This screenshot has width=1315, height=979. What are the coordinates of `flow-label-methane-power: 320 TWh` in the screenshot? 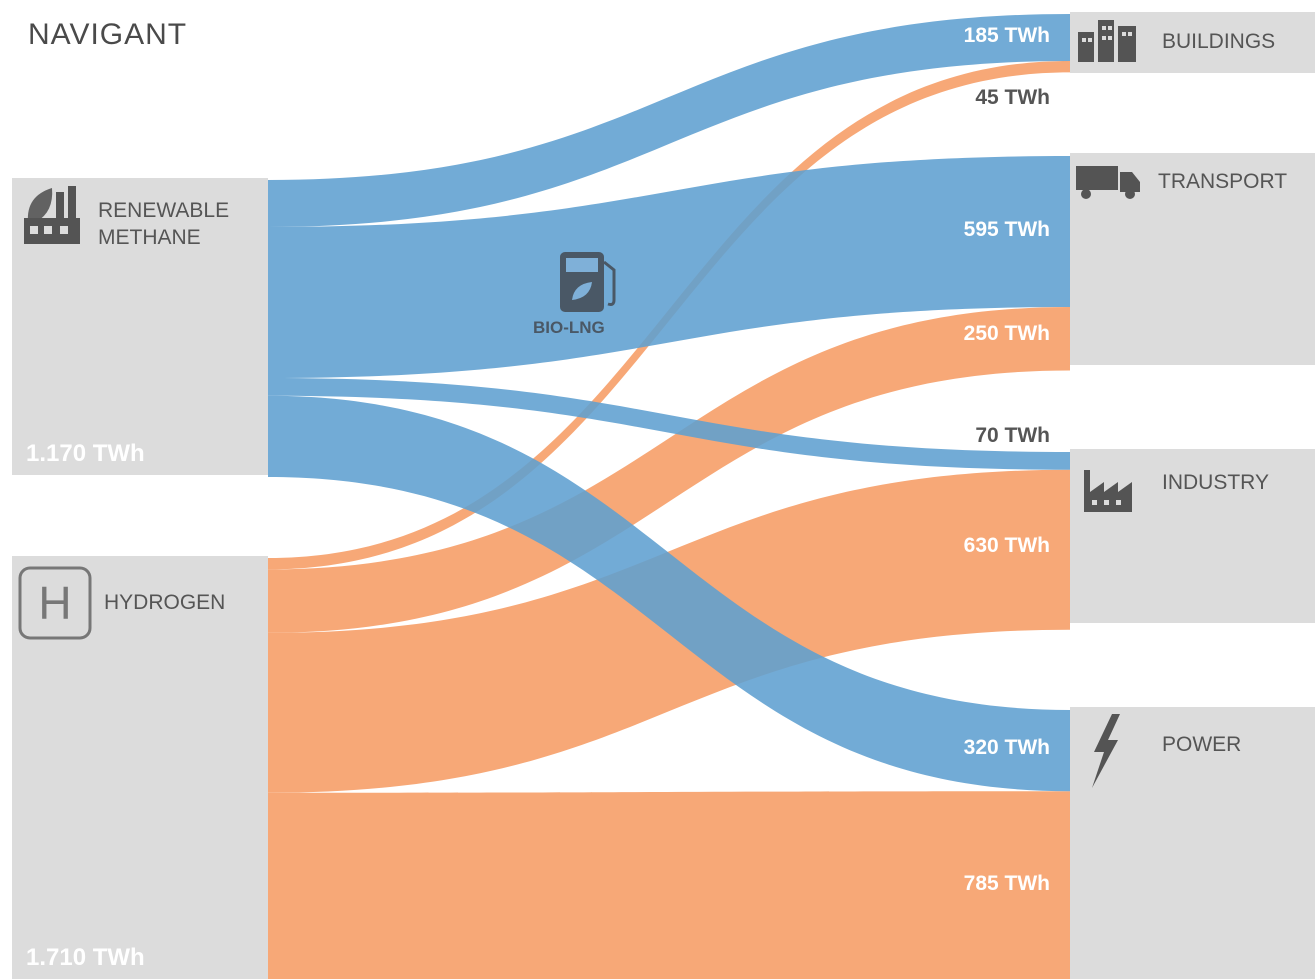 It's located at (1006, 747).